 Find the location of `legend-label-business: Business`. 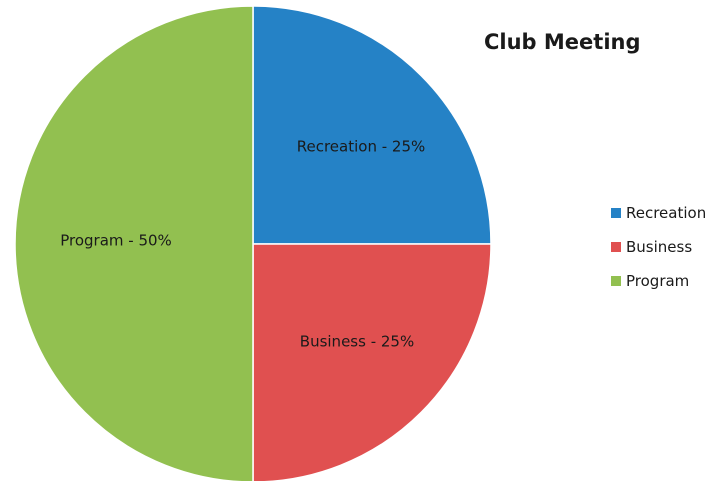

legend-label-business: Business is located at coordinates (659, 246).